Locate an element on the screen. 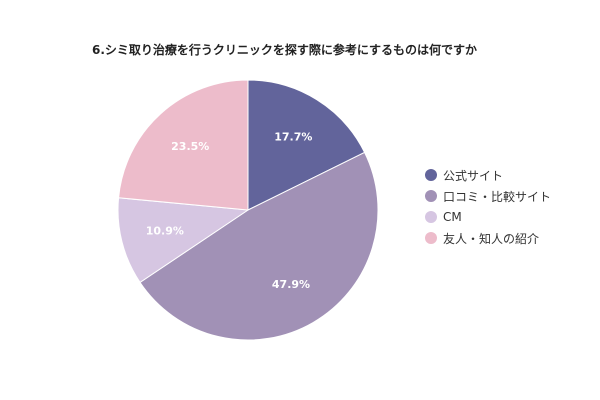 The height and width of the screenshot is (400, 600). legend-item-4: 友人・知人の紹介 is located at coordinates (488, 238).